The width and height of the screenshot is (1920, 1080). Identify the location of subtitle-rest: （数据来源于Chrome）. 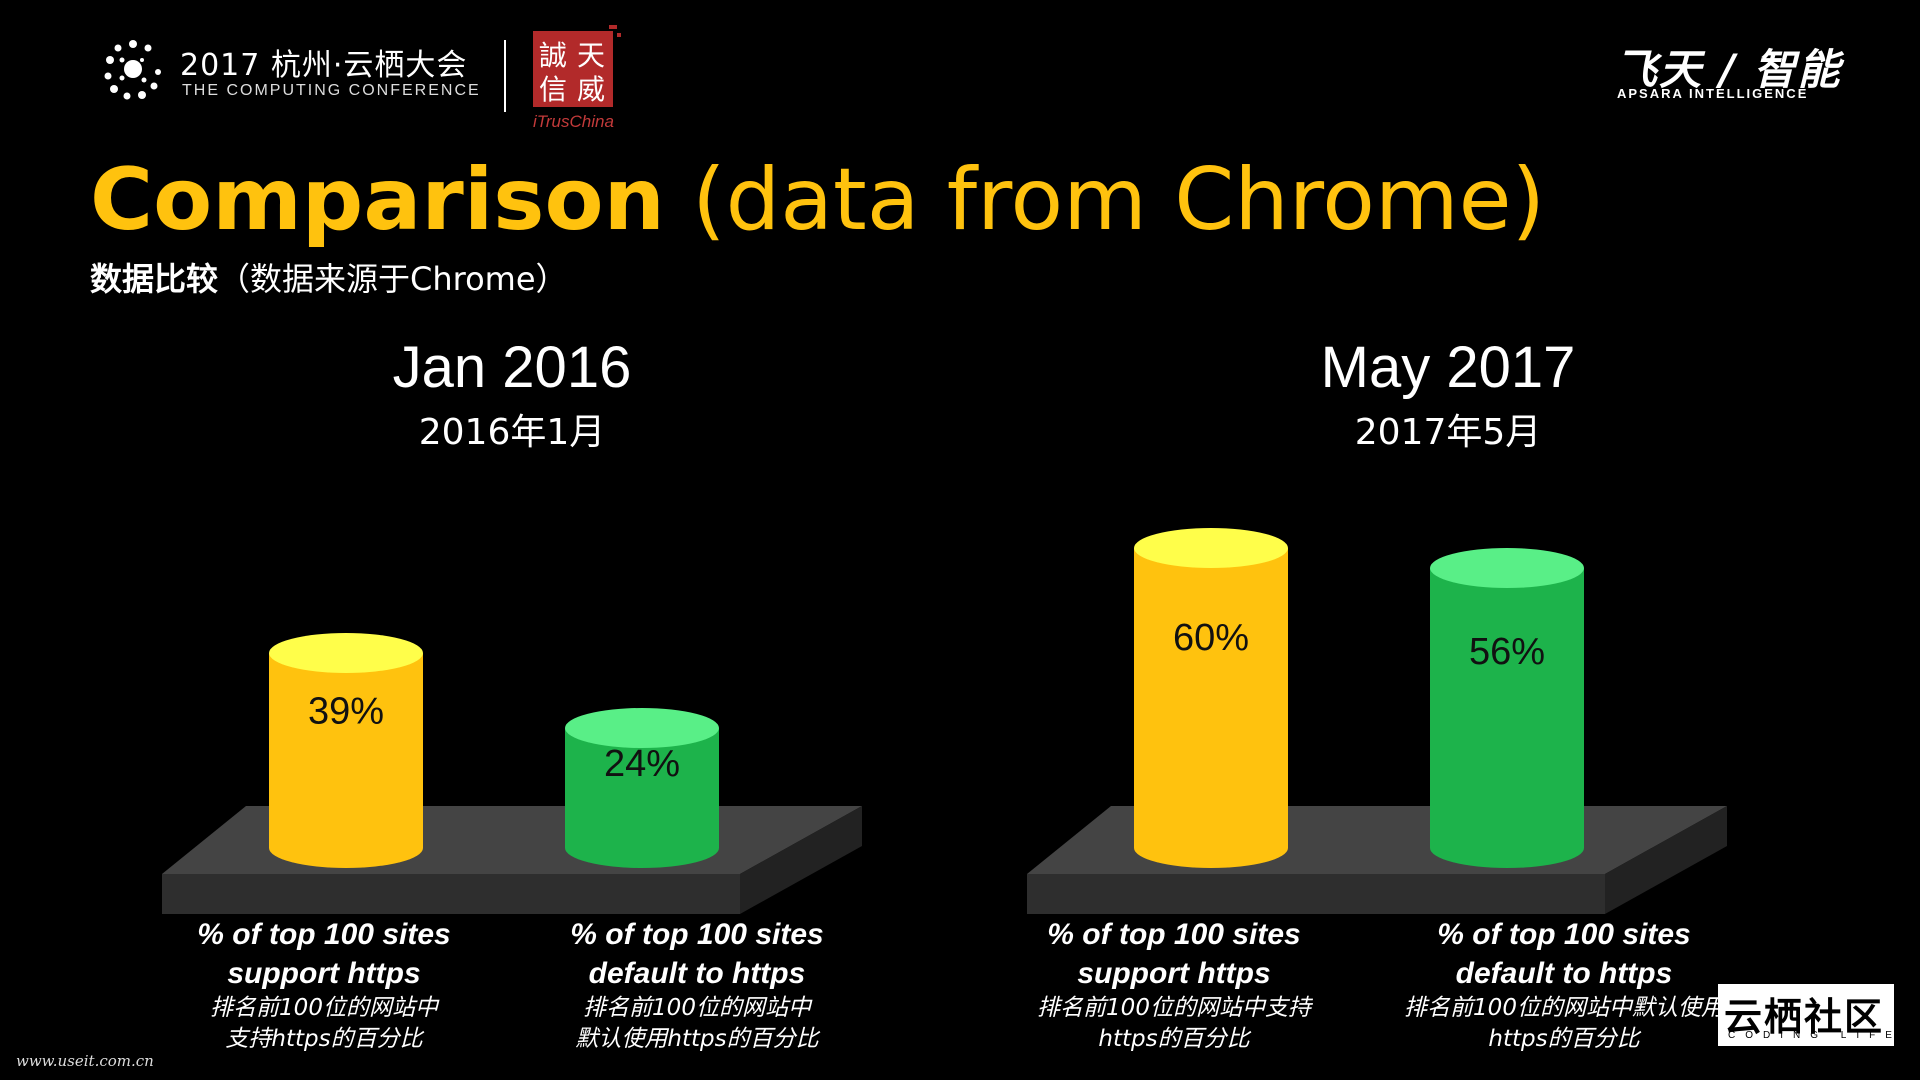
(393, 279).